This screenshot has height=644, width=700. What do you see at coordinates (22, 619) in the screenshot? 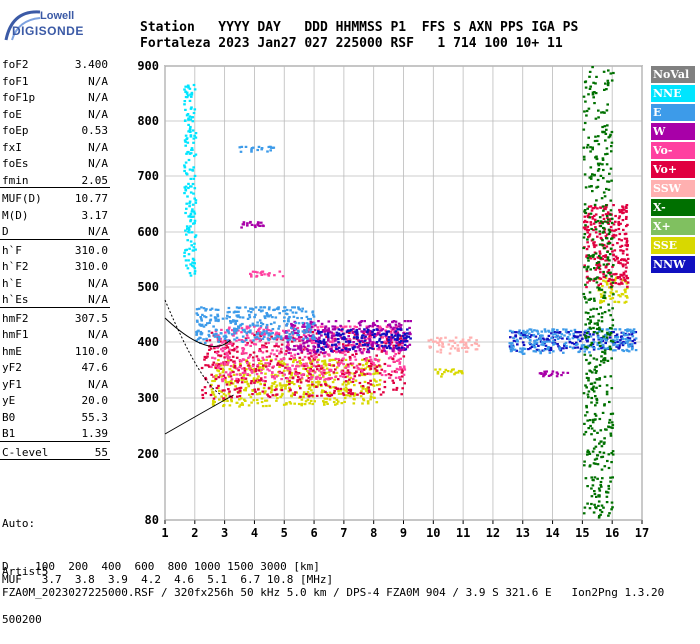
I see `auto-version: 500200` at bounding box center [22, 619].